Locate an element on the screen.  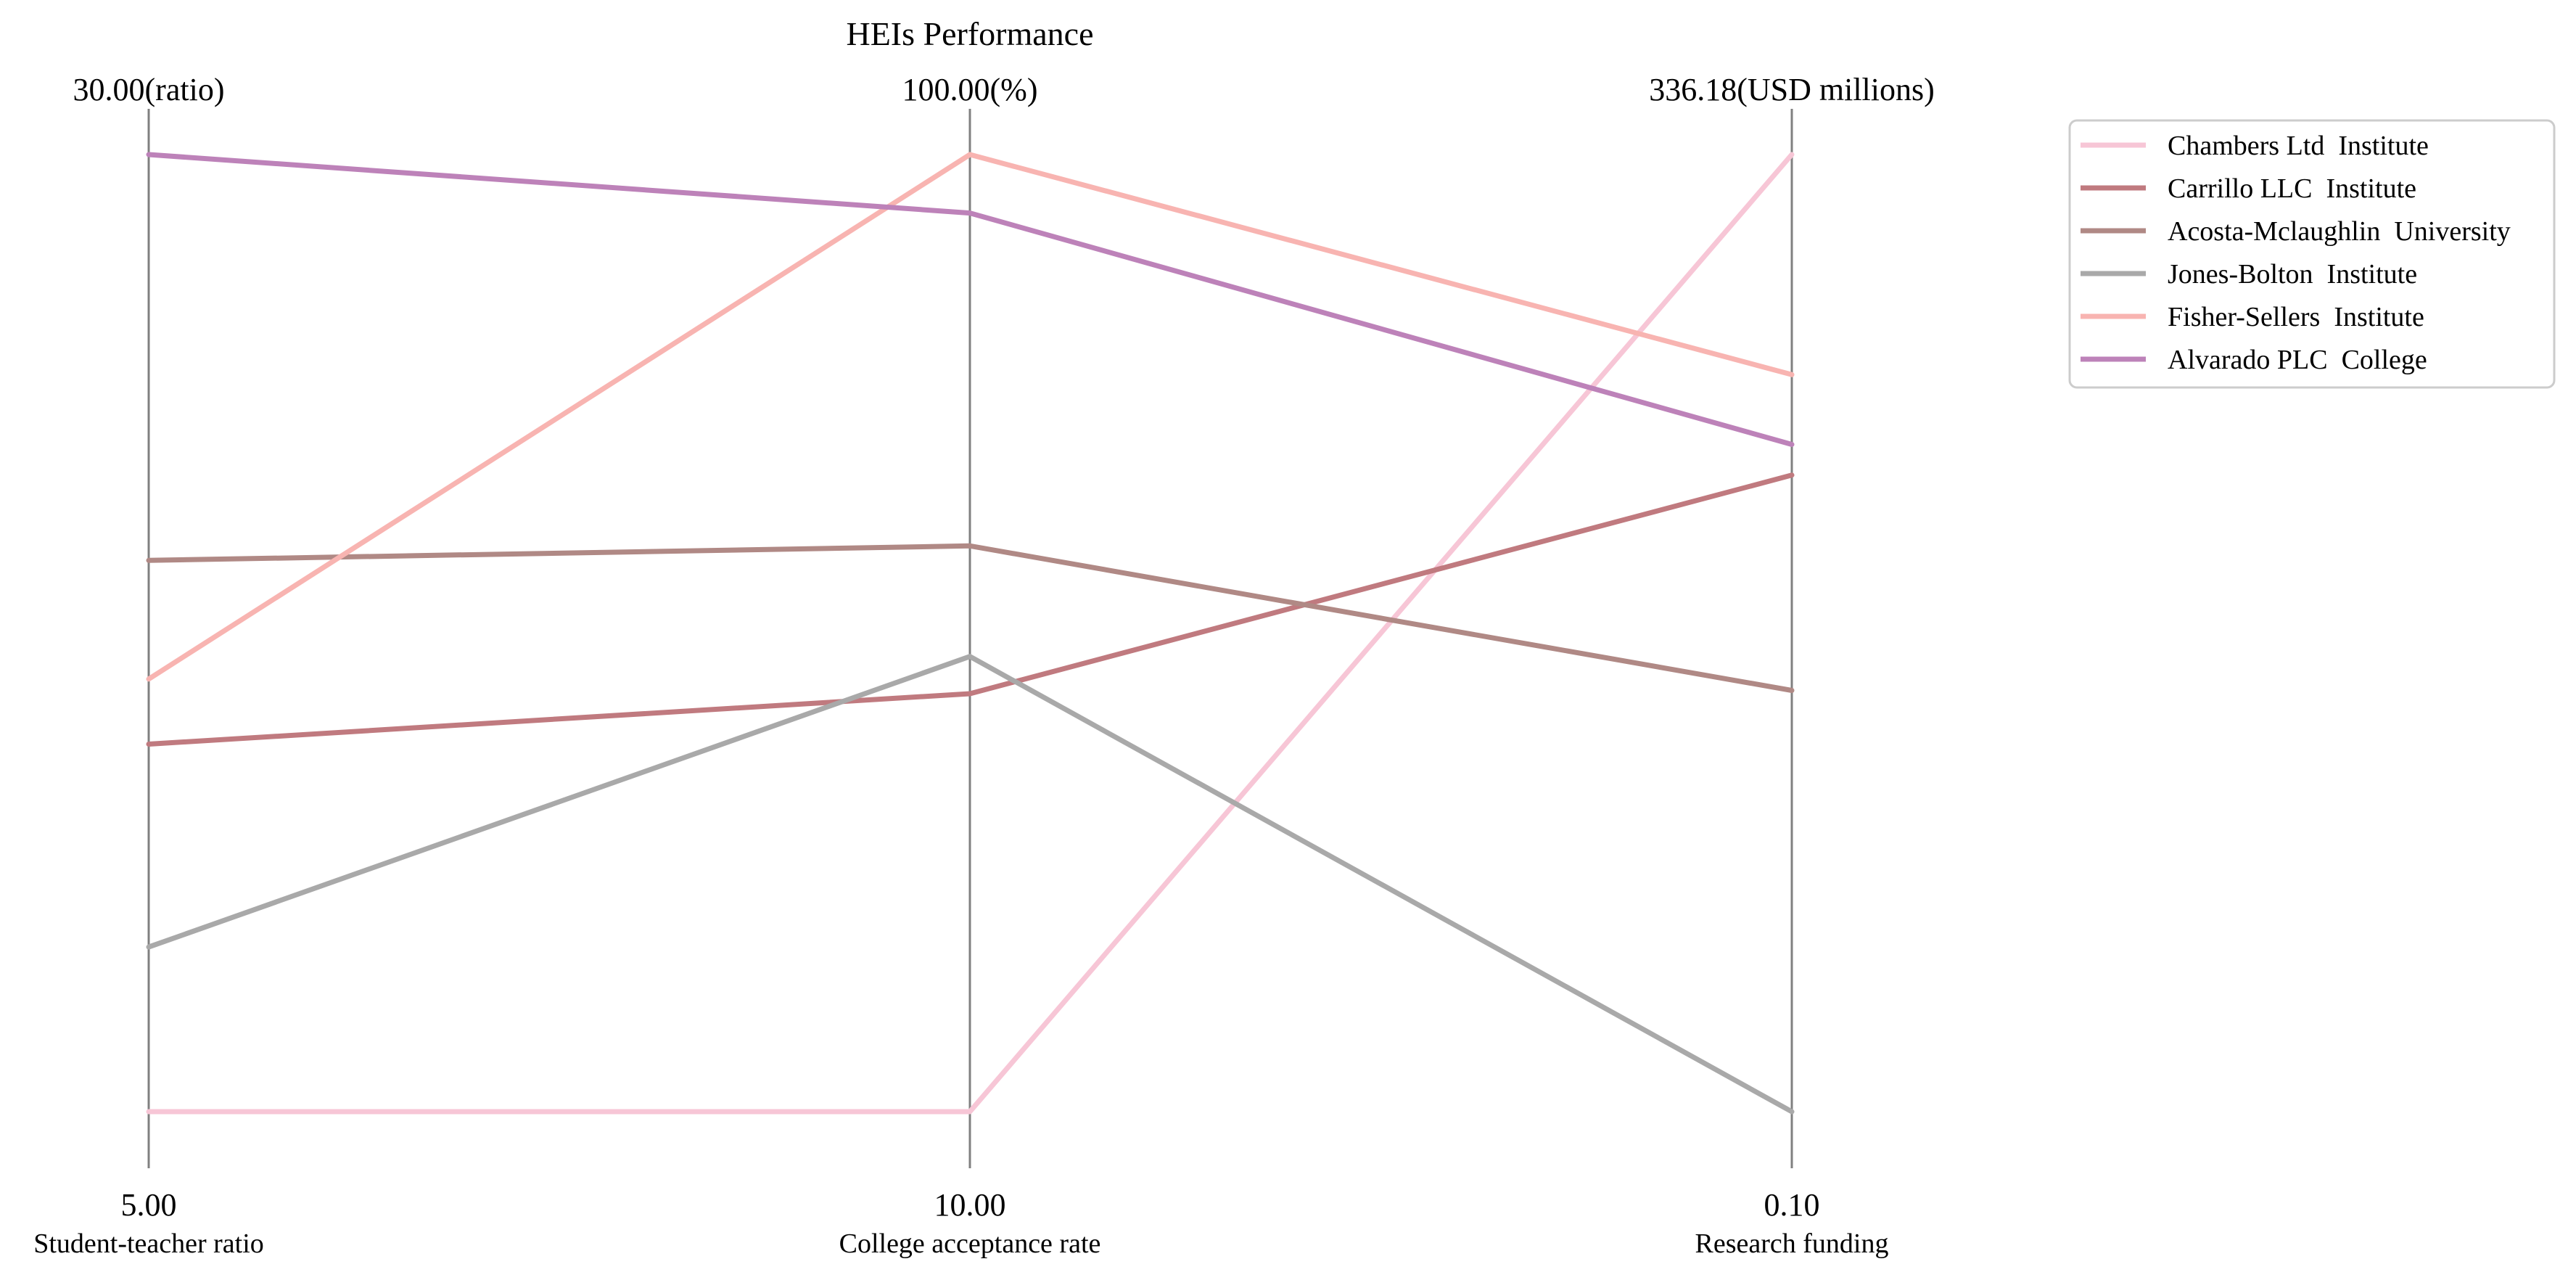
legend-label: Acosta-Mclaughlin University is located at coordinates (2339, 231).